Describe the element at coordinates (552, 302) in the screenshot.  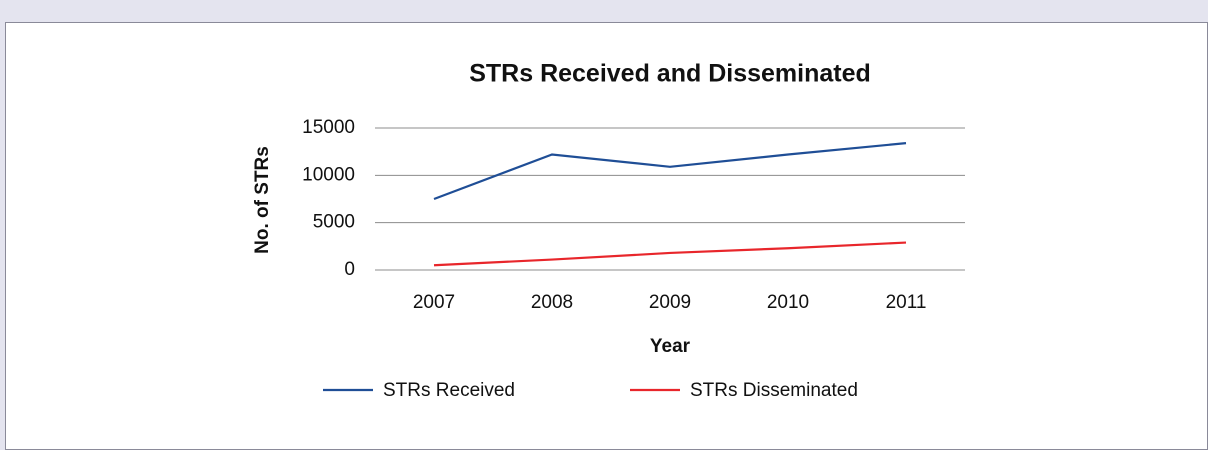
I see `x-tick-label: 2008` at that location.